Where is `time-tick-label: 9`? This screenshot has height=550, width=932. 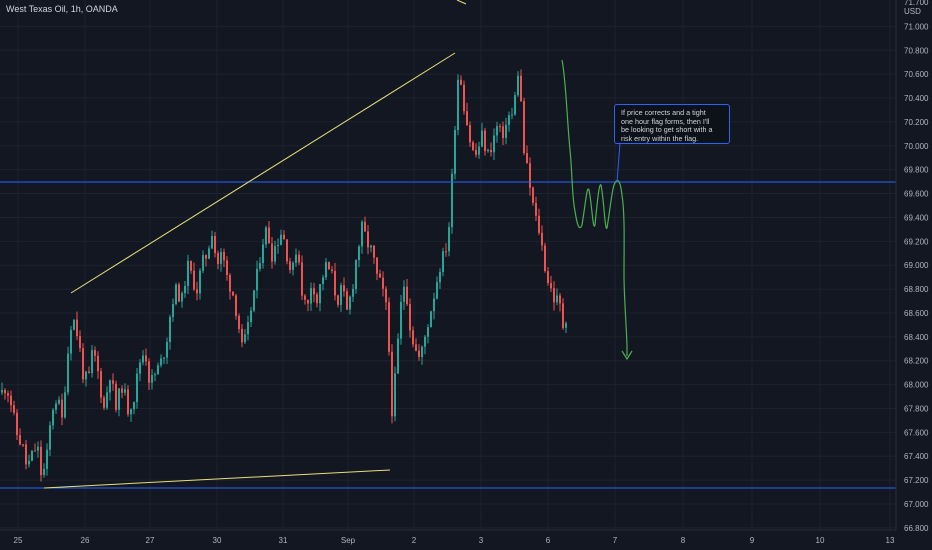
time-tick-label: 9 is located at coordinates (752, 540).